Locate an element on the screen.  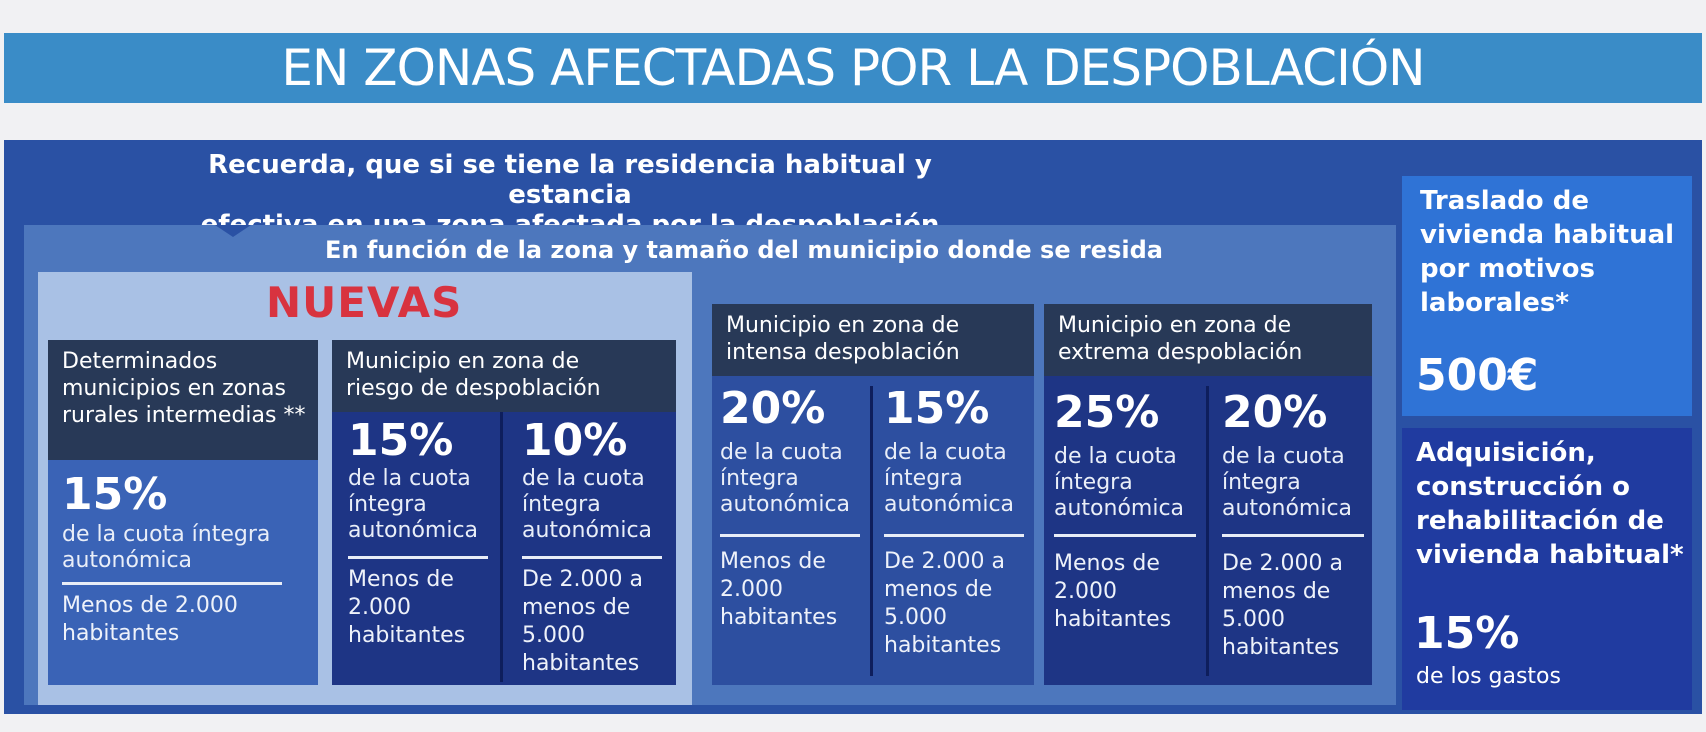
rural-card is located at coordinates (183, 572).